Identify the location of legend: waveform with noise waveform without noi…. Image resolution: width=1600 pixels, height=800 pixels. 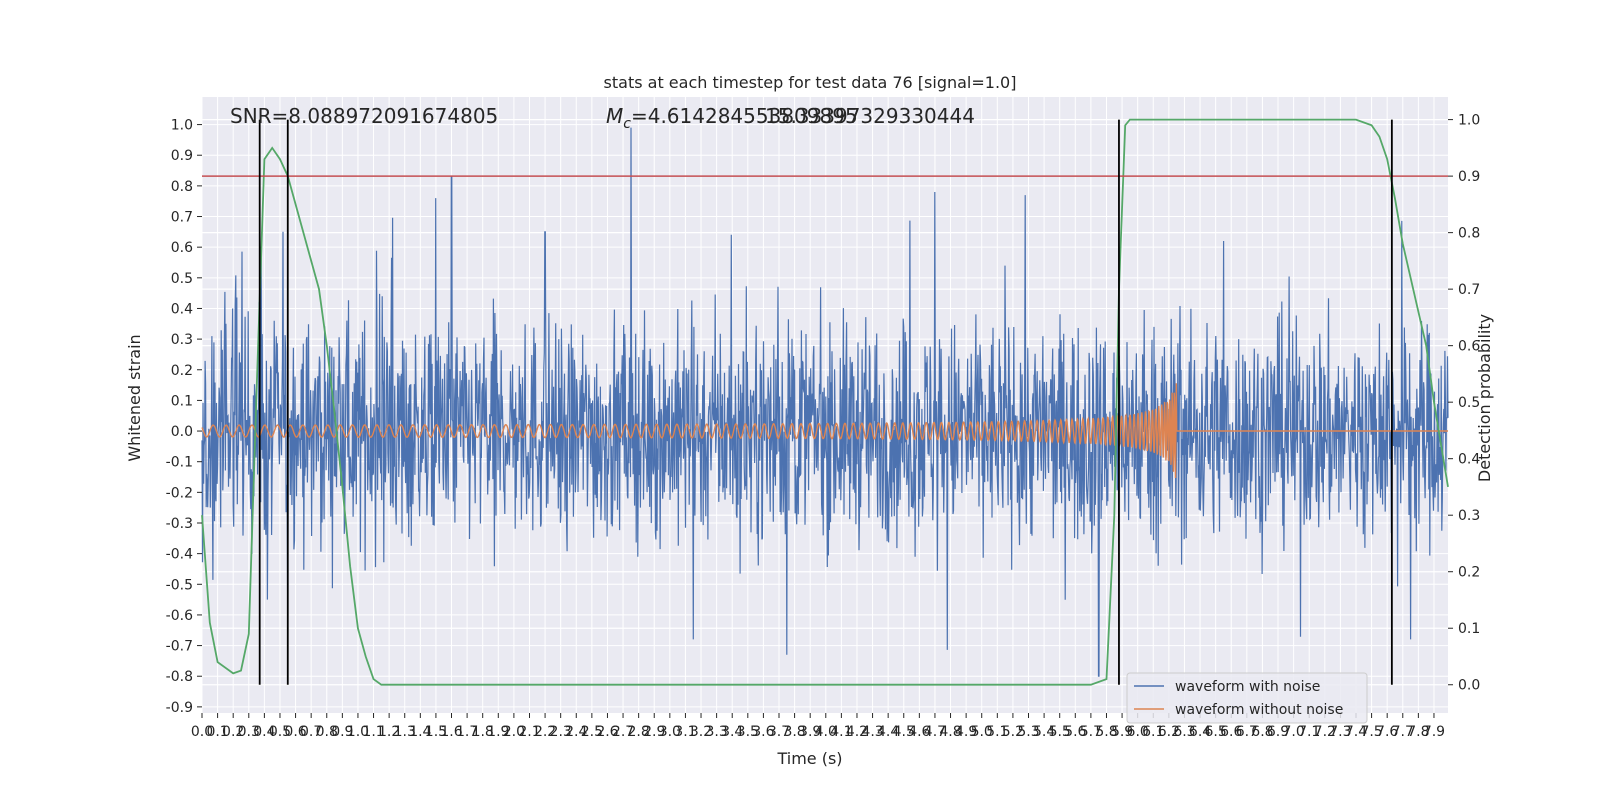
(1247, 698).